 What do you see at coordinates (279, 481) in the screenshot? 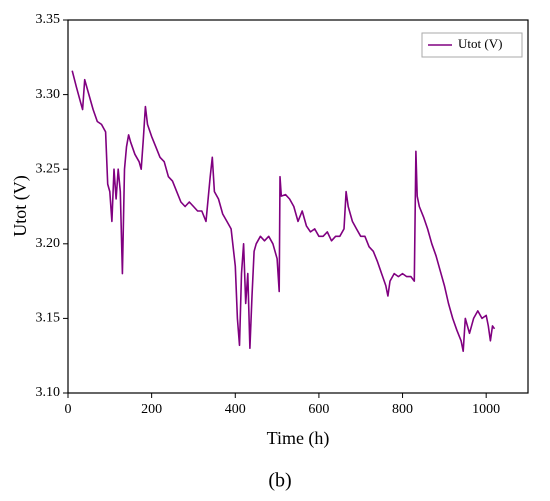
I see `caption: (b)` at bounding box center [279, 481].